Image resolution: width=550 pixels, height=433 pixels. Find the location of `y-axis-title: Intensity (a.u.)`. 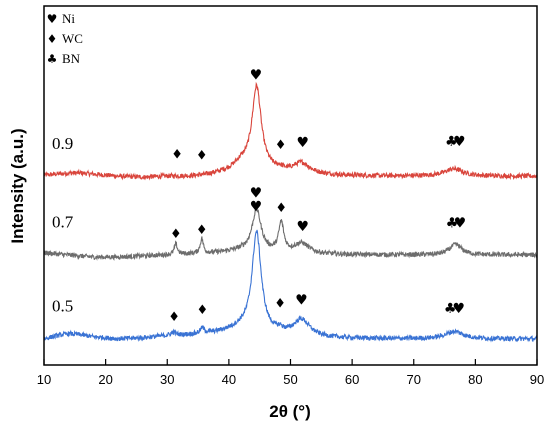

y-axis-title: Intensity (a.u.) is located at coordinates (17, 185).